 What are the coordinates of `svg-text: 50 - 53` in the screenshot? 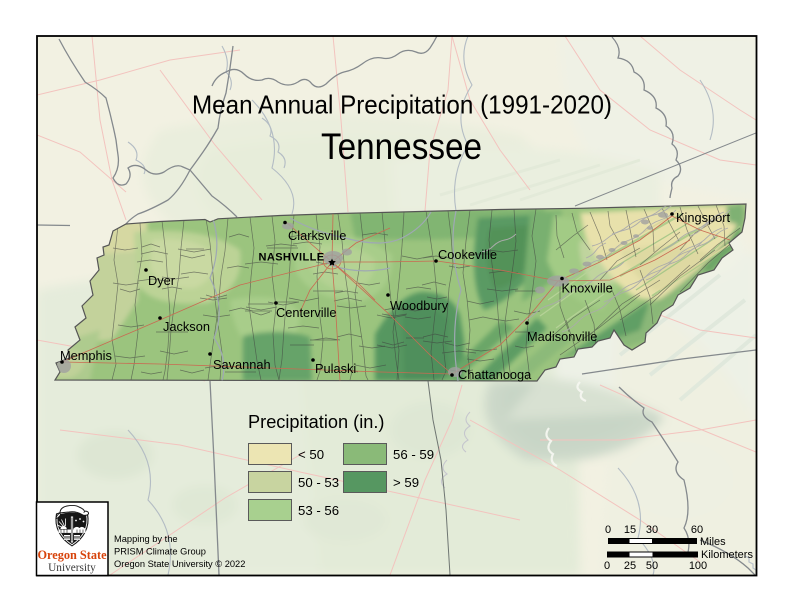 It's located at (318, 482).